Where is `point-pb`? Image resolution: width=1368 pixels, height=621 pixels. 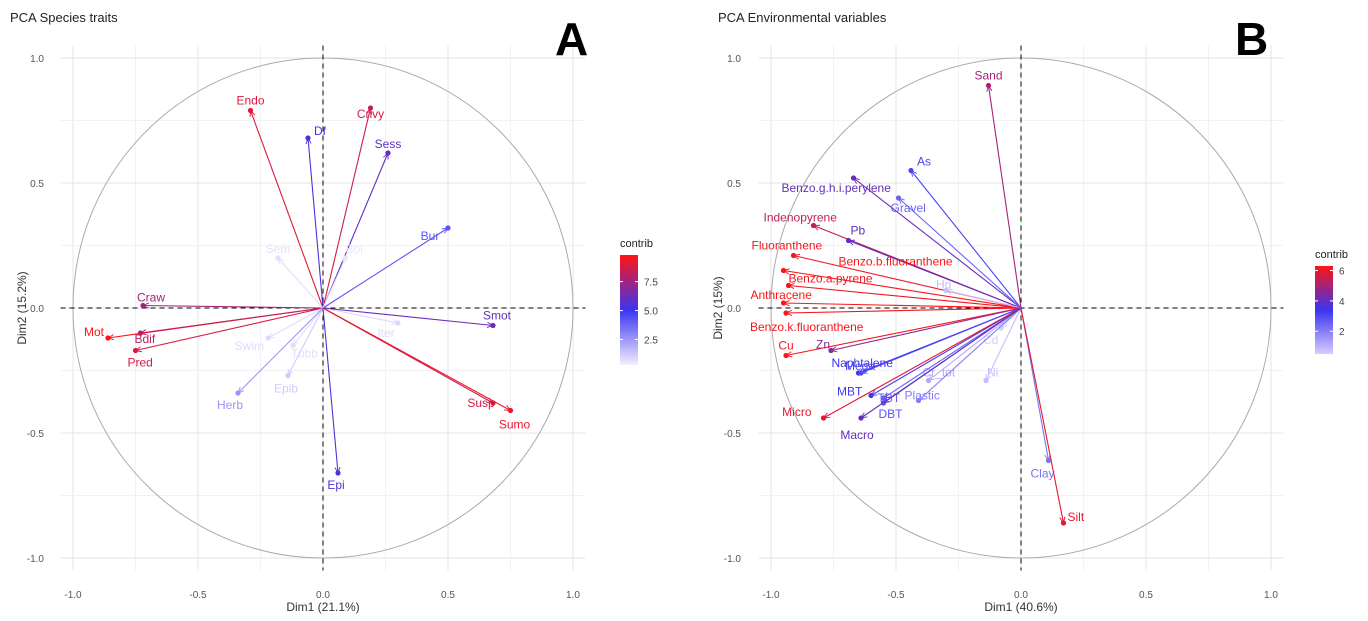 point-pb is located at coordinates (848, 240).